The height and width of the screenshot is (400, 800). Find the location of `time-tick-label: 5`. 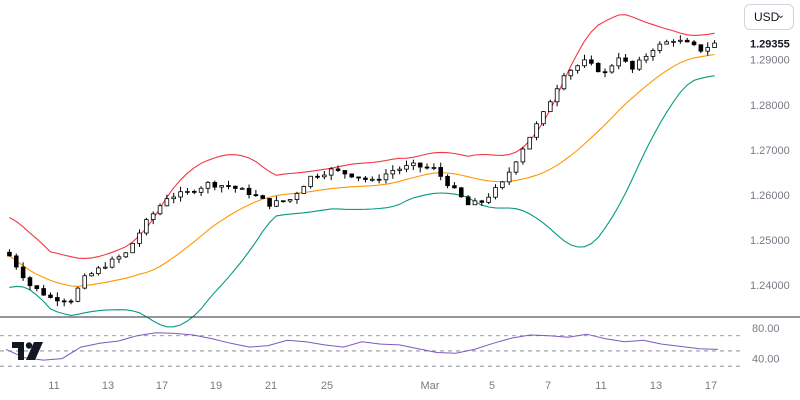

time-tick-label: 5 is located at coordinates (492, 386).